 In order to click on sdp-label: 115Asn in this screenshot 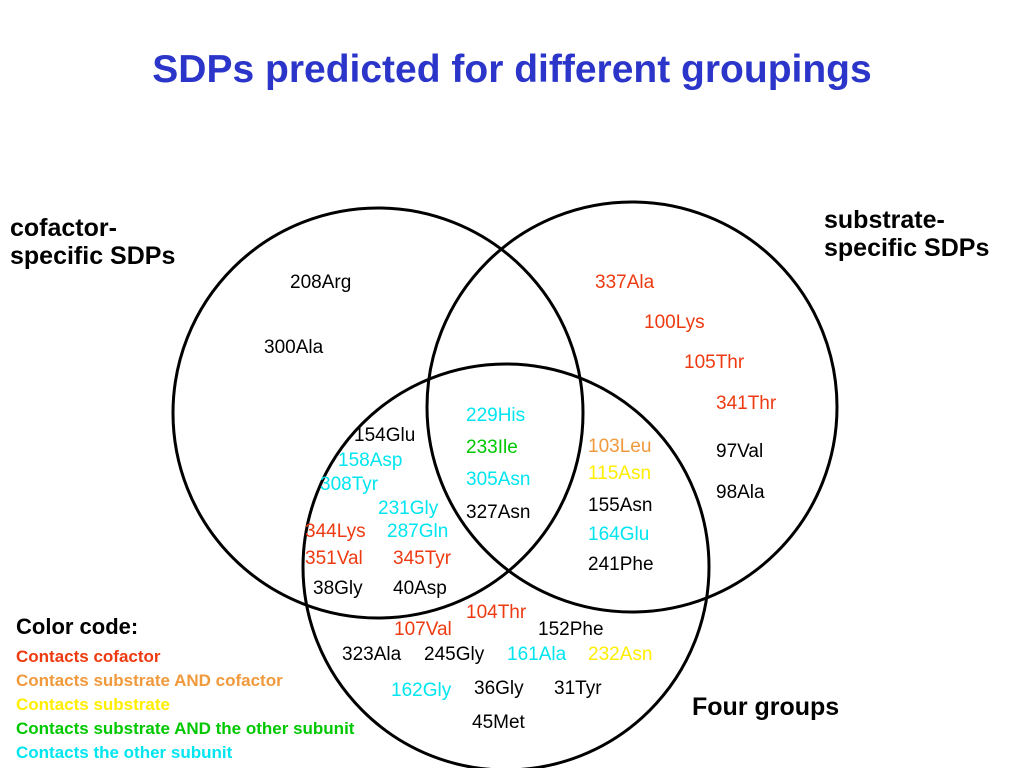, I will do `click(620, 473)`.